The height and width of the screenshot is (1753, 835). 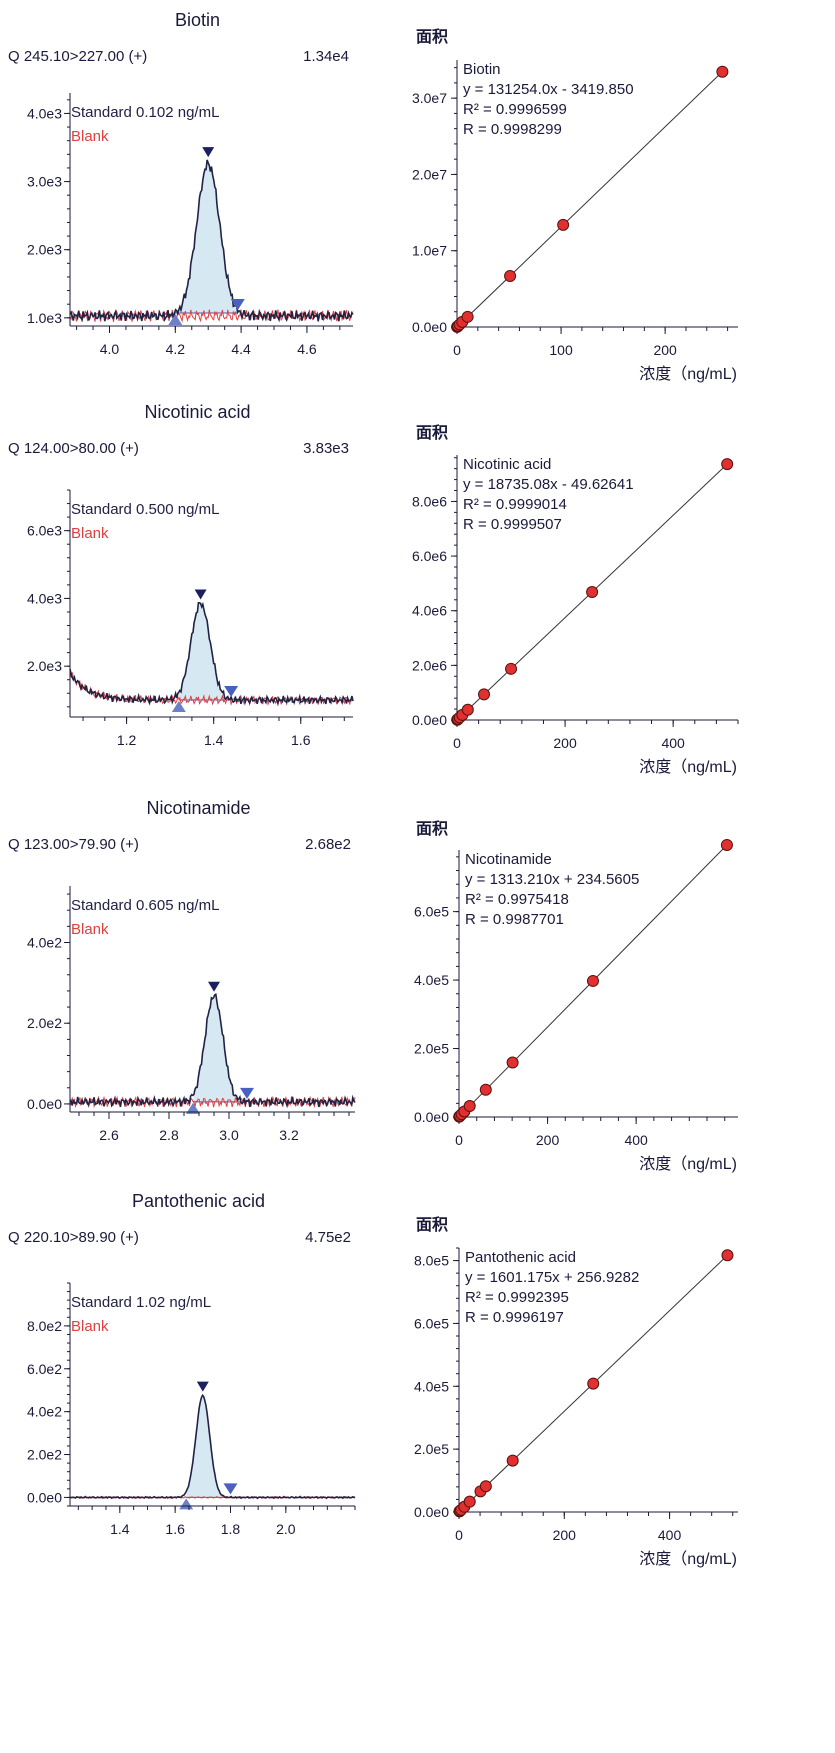 I want to click on max-intensity-label: 1.34e4, so click(x=326, y=56).